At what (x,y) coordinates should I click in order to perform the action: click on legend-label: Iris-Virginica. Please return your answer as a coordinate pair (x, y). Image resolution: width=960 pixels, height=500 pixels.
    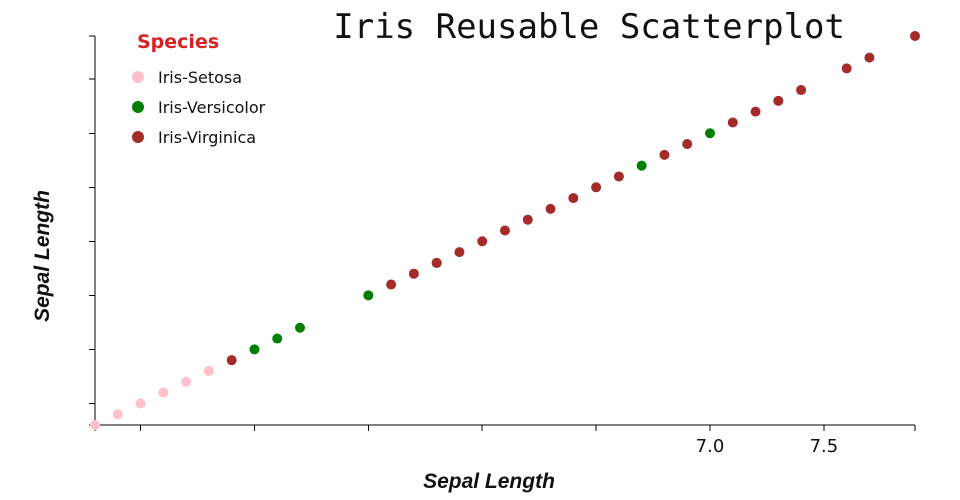
    Looking at the image, I should click on (207, 137).